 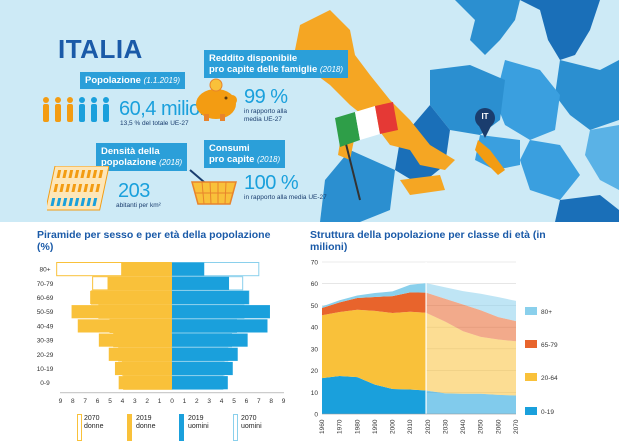 I want to click on area-y-tick: 30, so click(x=315, y=349).